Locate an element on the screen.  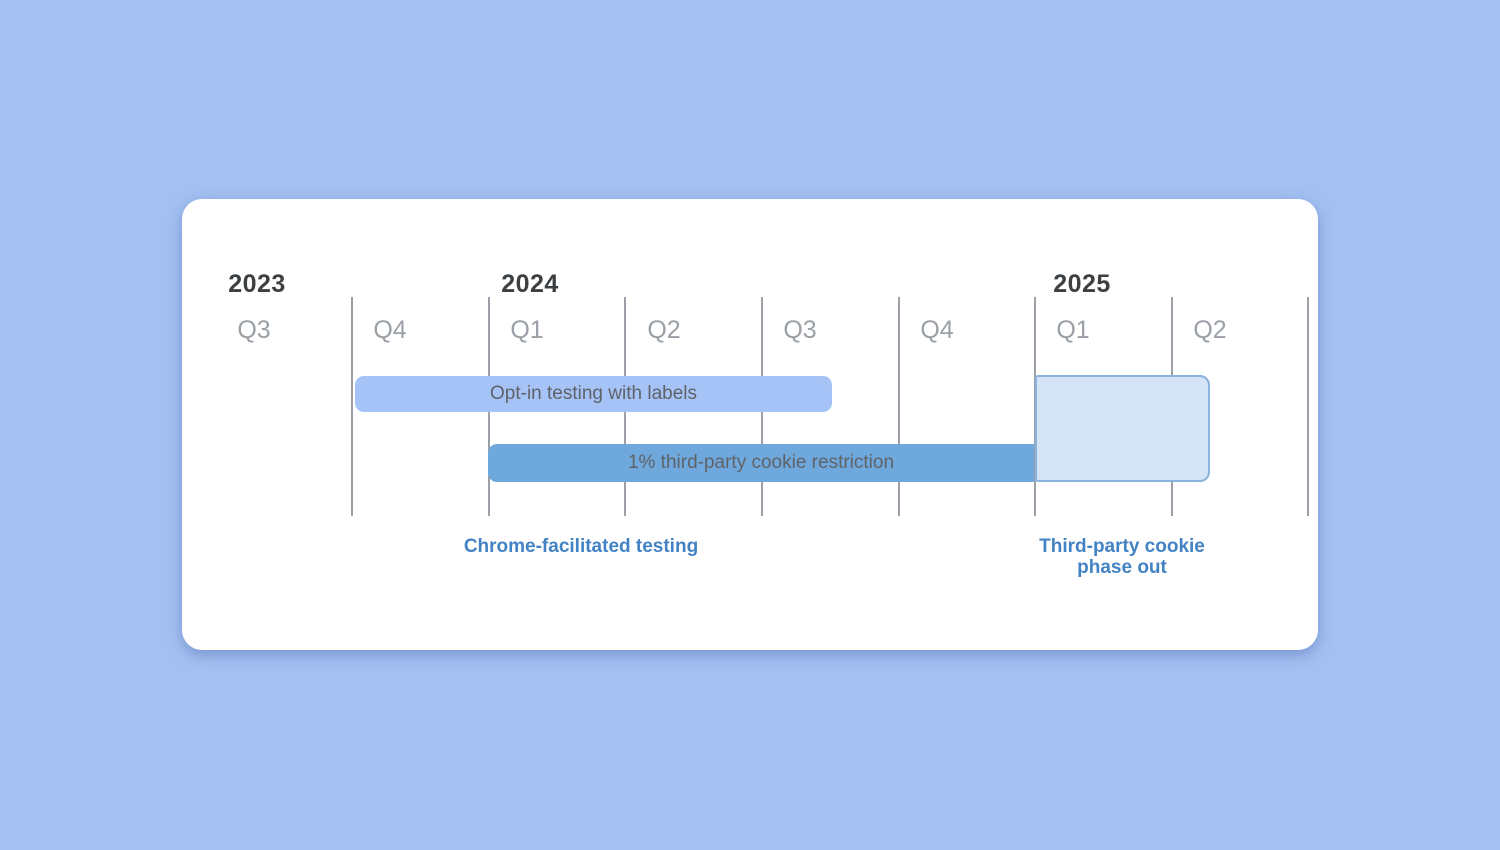
phase-out-box is located at coordinates (1122, 428).